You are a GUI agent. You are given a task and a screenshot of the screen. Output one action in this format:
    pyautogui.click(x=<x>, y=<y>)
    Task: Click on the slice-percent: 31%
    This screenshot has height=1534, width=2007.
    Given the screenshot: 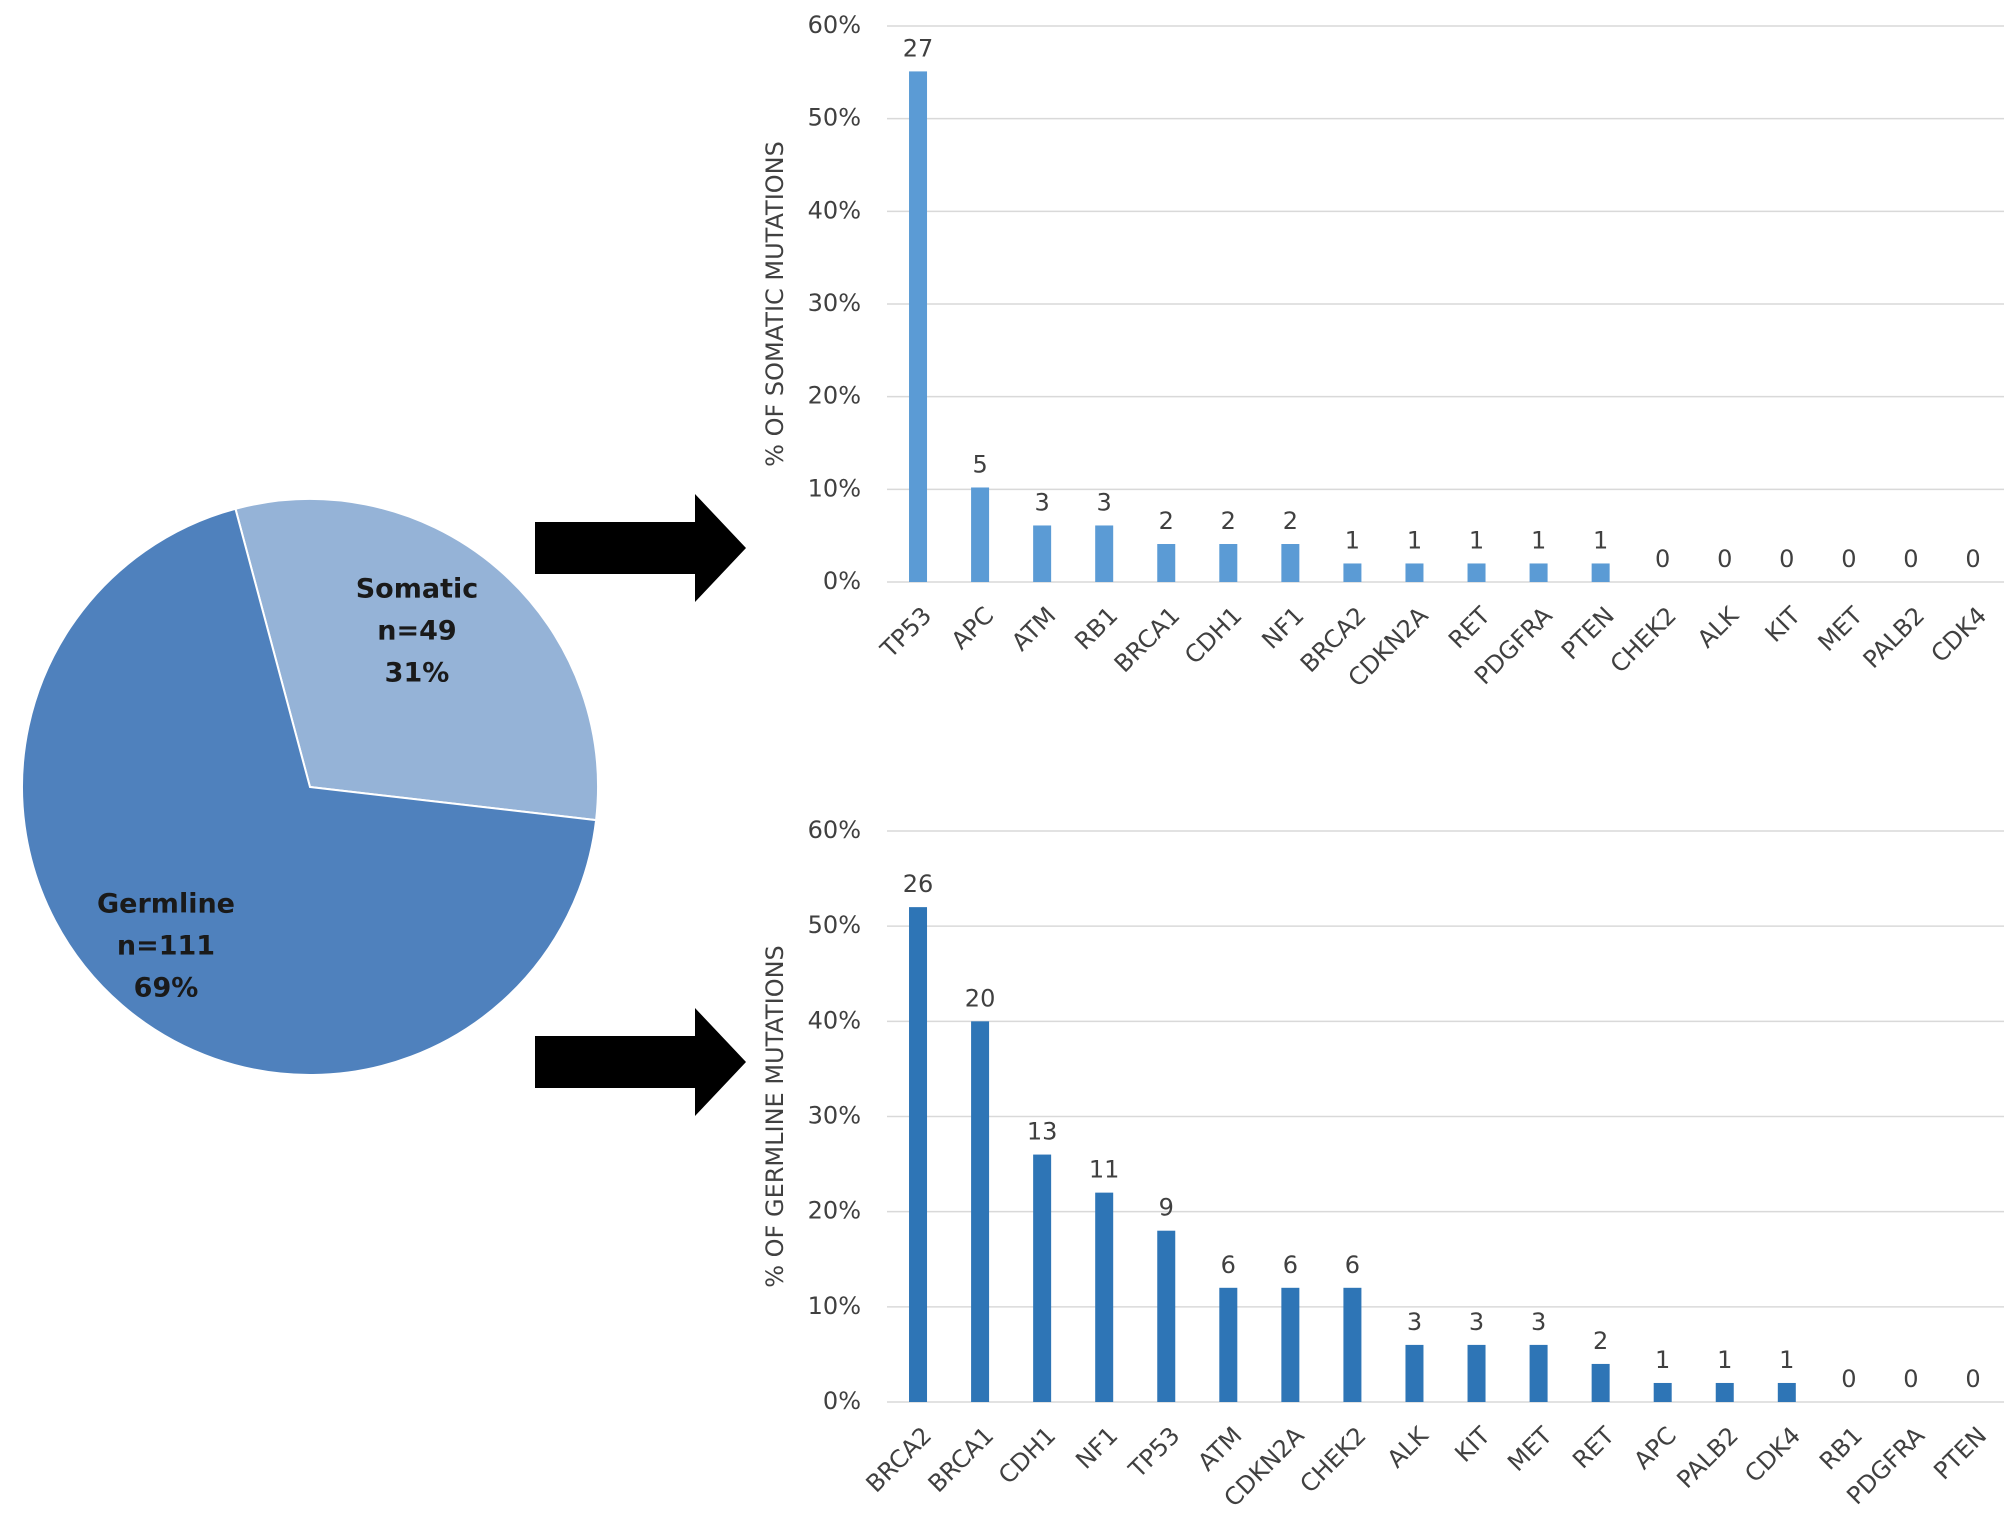 What is the action you would take?
    pyautogui.click(x=417, y=673)
    